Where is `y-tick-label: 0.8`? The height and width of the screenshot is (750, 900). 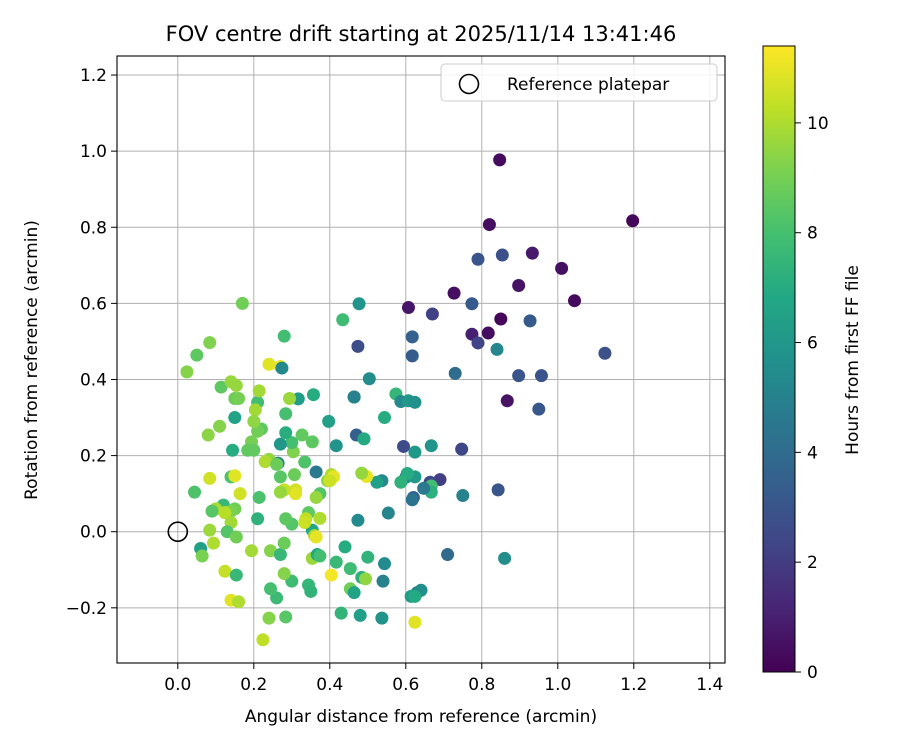 y-tick-label: 0.8 is located at coordinates (93, 228).